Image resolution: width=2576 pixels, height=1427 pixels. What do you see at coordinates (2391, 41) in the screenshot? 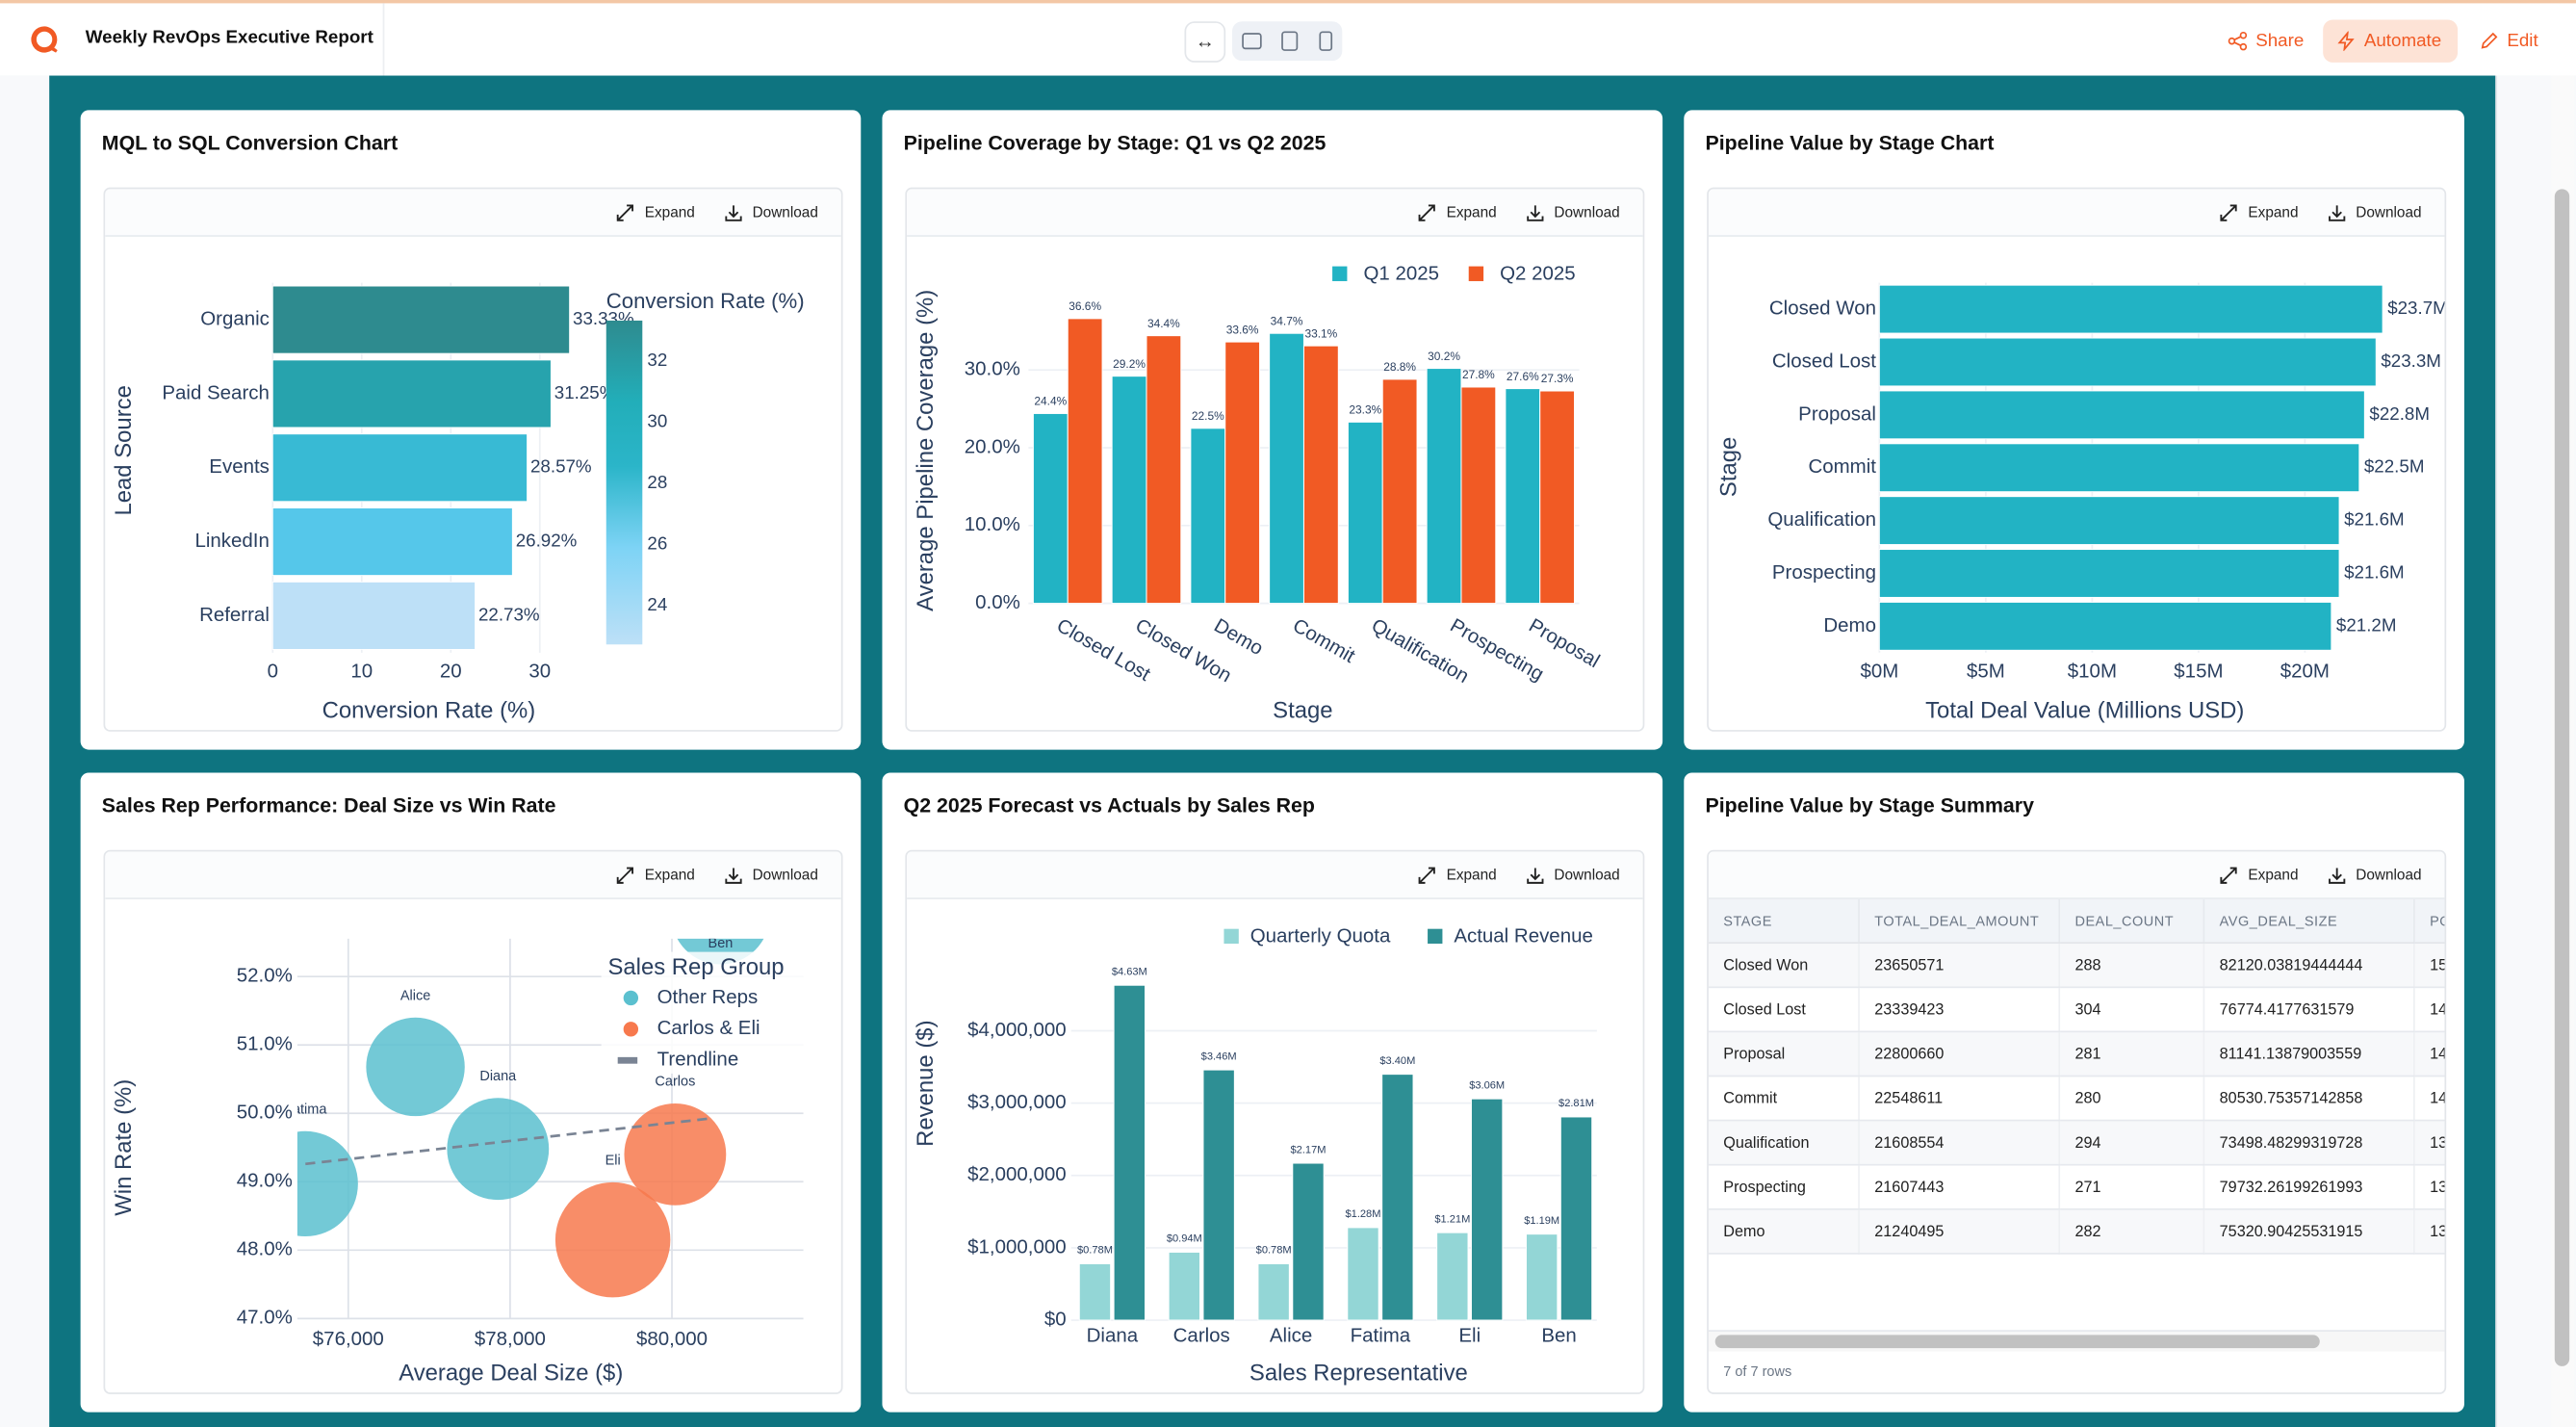
I see `automate-button: Automate` at bounding box center [2391, 41].